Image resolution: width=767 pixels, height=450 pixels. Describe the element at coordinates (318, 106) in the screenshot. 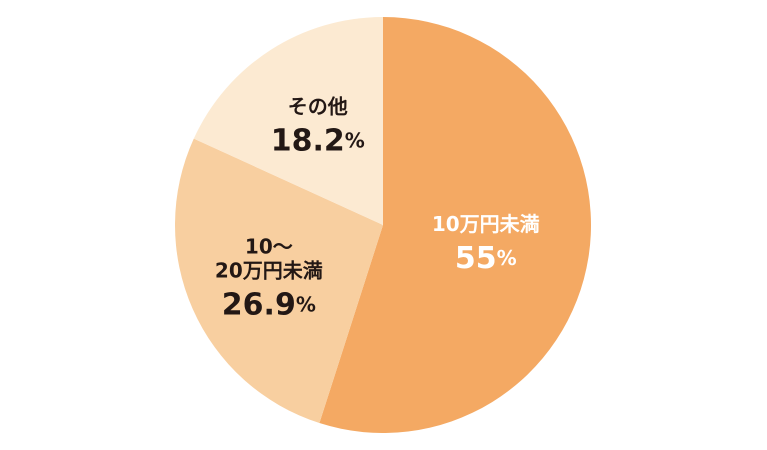

I see `category-label: その他` at that location.